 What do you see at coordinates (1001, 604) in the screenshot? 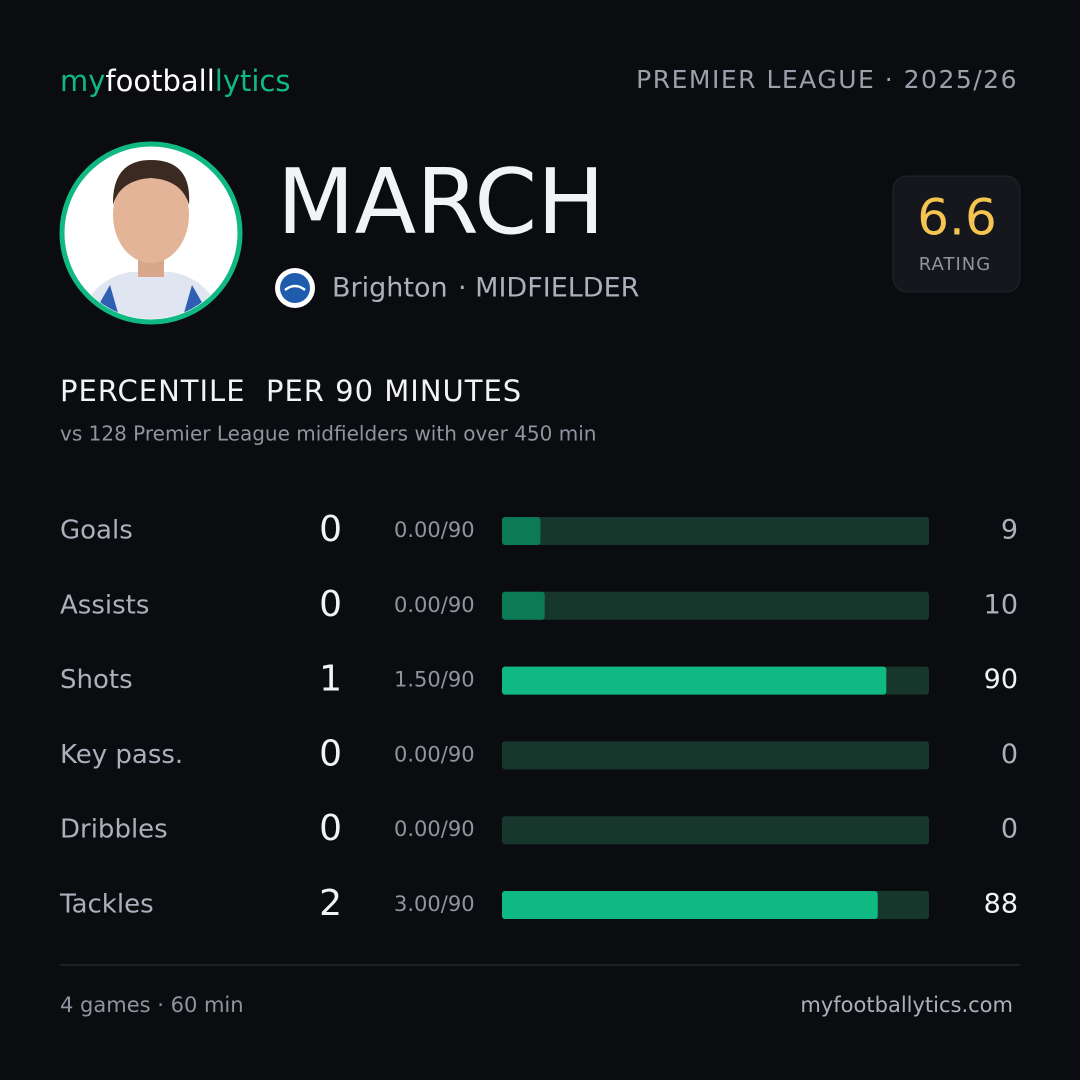
I see `stat-percentile: 10` at bounding box center [1001, 604].